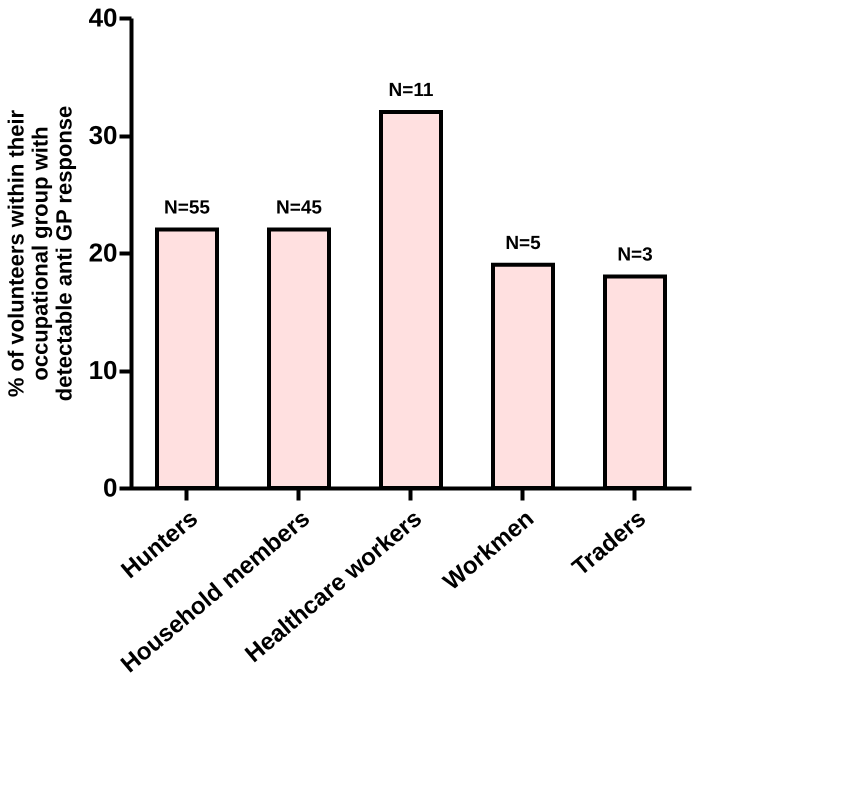 This screenshot has width=846, height=800. I want to click on annotation: N=3, so click(635, 255).